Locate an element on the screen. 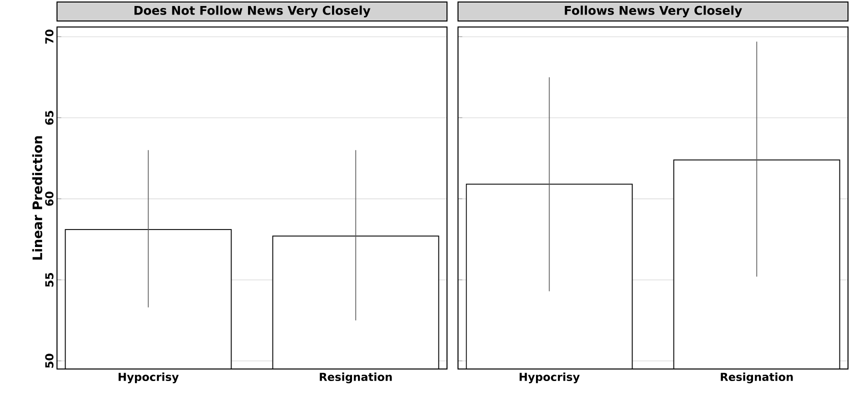 This screenshot has width=850, height=401. chart-title: Follows News Very Closely is located at coordinates (653, 12).